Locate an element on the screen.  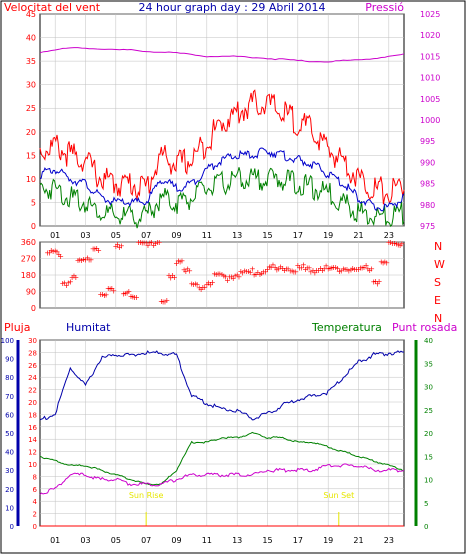
humidity-hour-tick: 19 is located at coordinates (328, 540).